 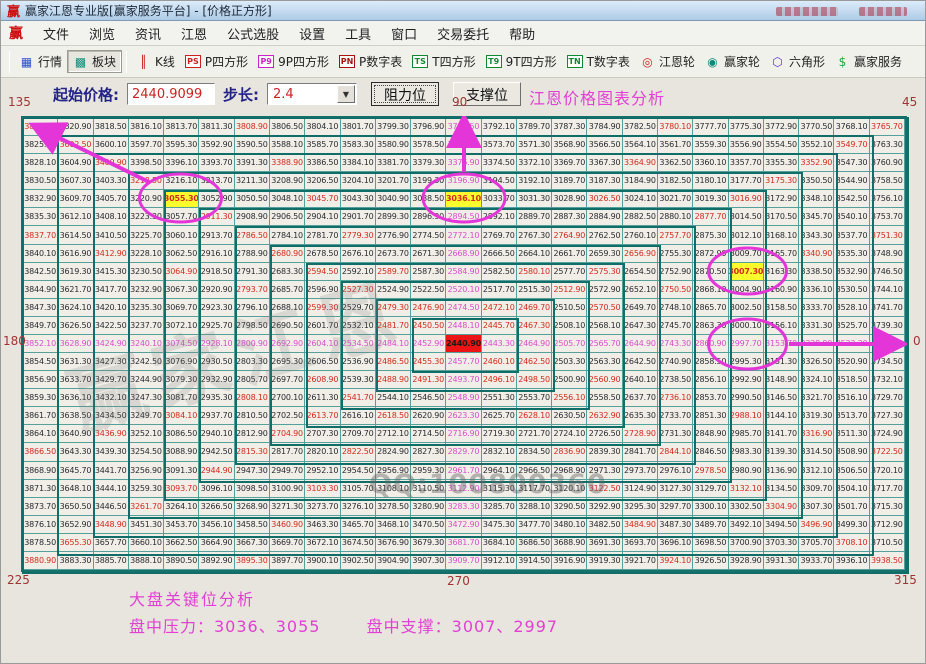 What do you see at coordinates (781, 506) in the screenshot?
I see `gann-cell: 3304.90` at bounding box center [781, 506].